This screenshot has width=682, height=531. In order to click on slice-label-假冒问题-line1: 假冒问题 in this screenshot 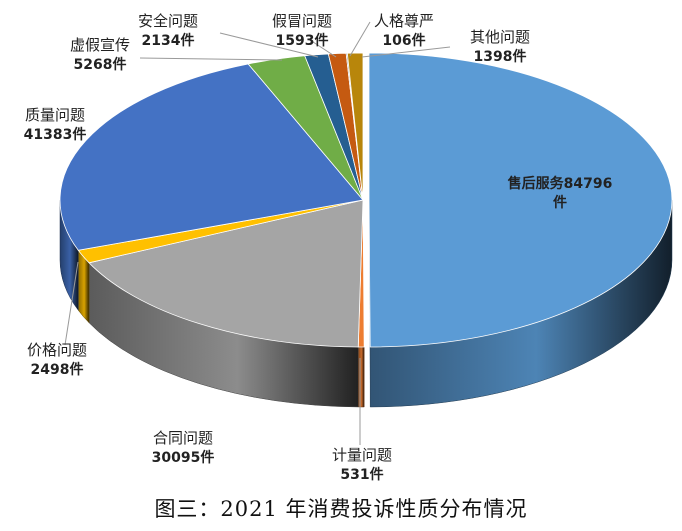, I will do `click(302, 21)`.